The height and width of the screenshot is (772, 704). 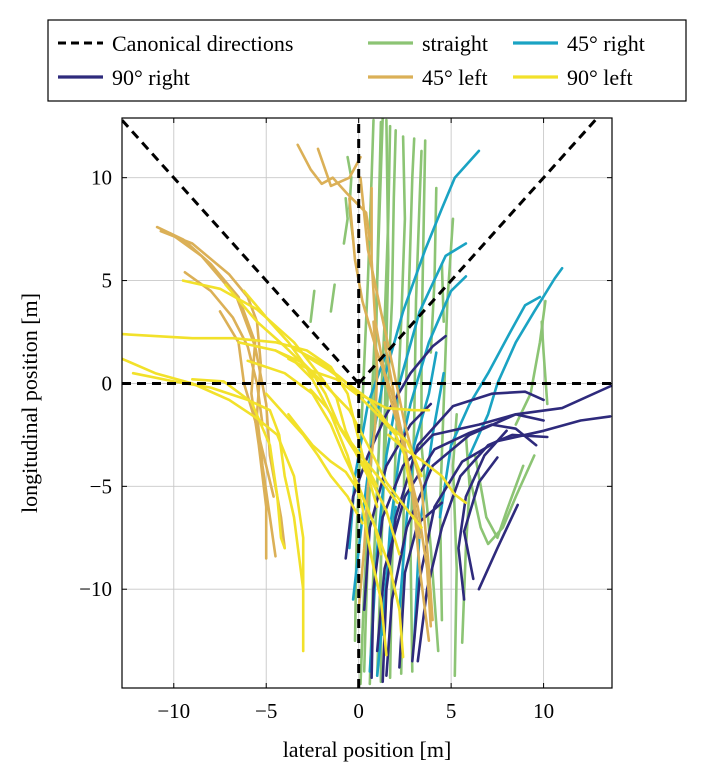 I want to click on y-tick-label: 10, so click(x=101, y=178).